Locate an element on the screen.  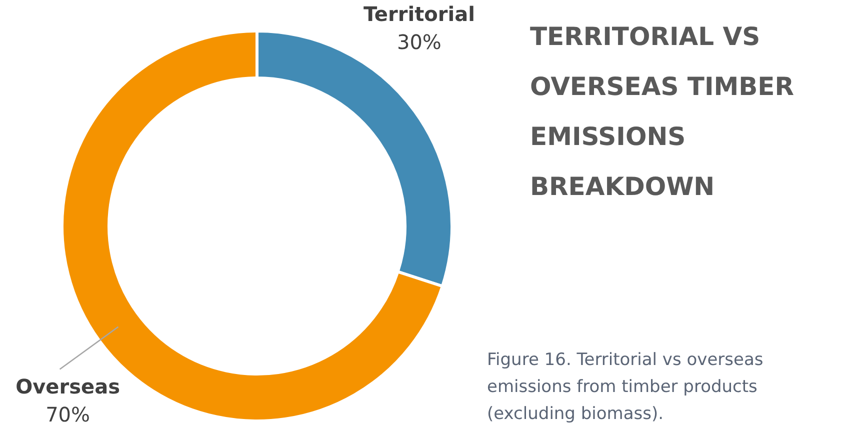
data-label: 70% is located at coordinates (68, 414).